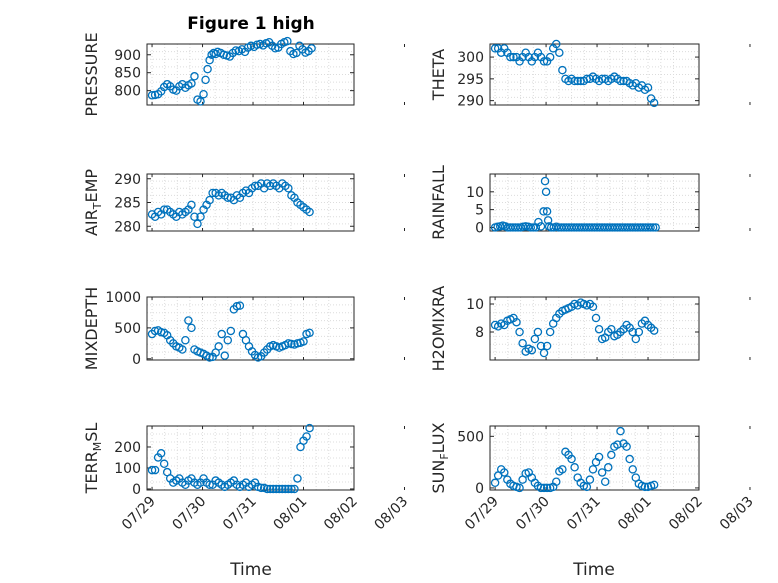 Image resolution: width=778 pixels, height=583 pixels. Describe the element at coordinates (123, 298) in the screenshot. I see `y-tick-label: 1000` at that location.